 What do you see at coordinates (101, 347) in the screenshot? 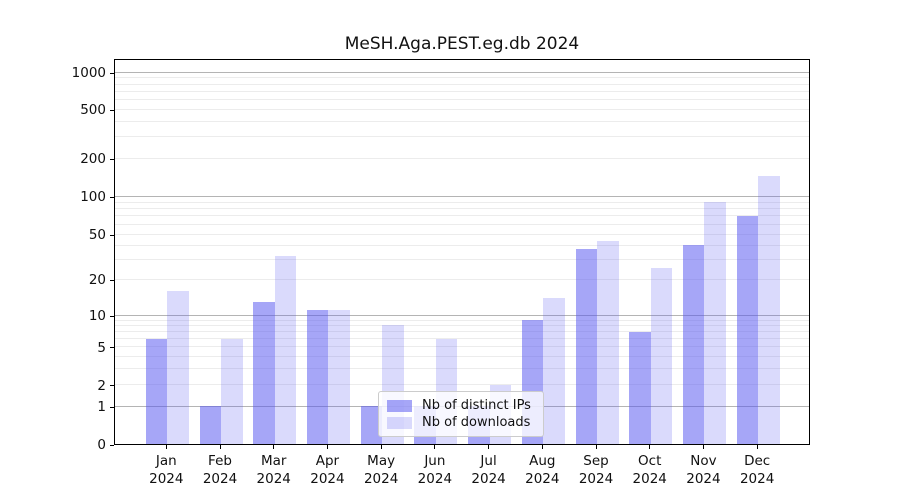
I see `y-tick-label: 5` at bounding box center [101, 347].